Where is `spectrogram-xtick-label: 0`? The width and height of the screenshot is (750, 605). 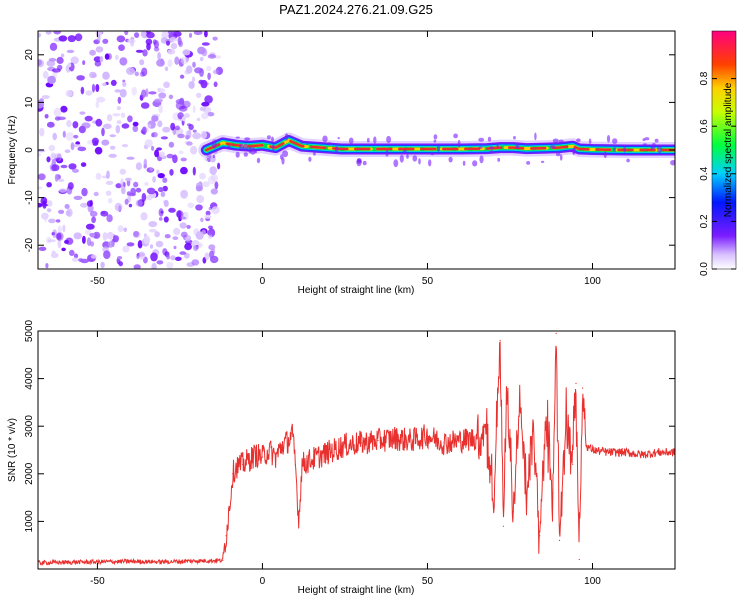
spectrogram-xtick-label: 0 is located at coordinates (263, 281).